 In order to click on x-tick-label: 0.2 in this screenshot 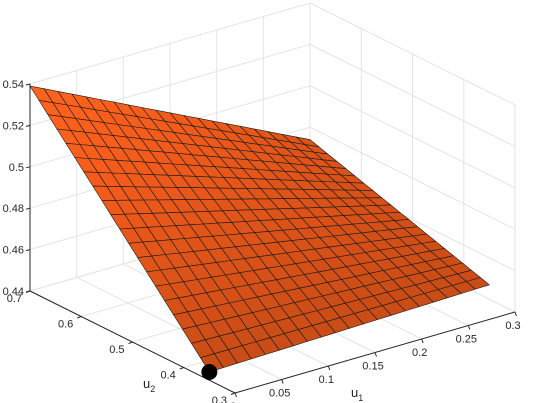, I will do `click(419, 353)`.